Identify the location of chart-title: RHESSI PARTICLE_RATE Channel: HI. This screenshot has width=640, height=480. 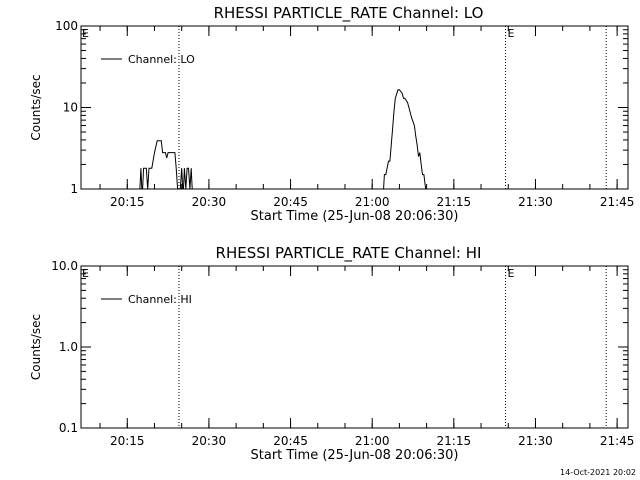
(349, 253).